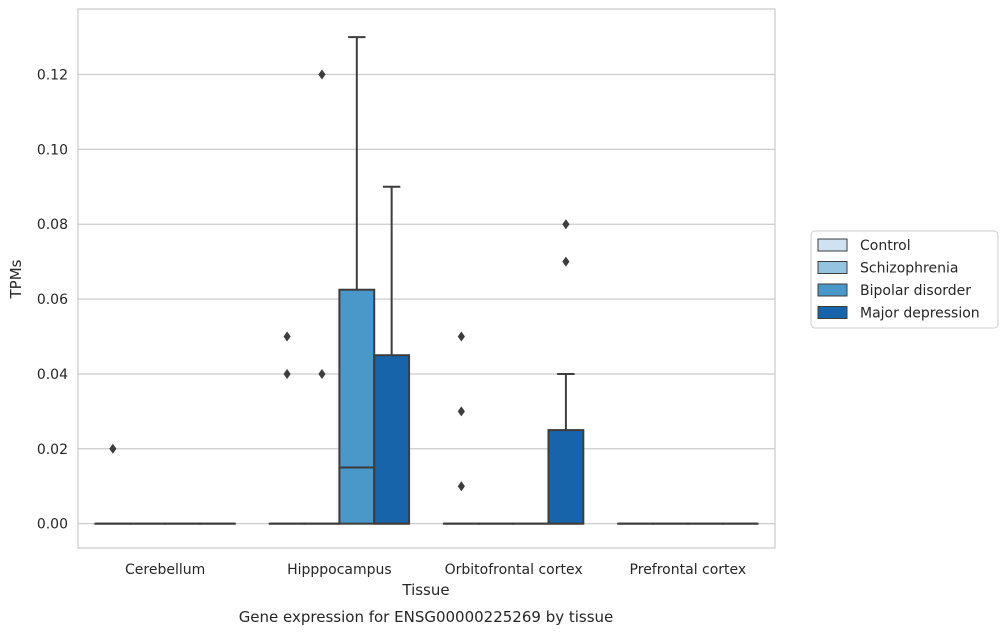 The height and width of the screenshot is (634, 1007). I want to click on y-tick-label: 0.00, so click(52, 525).